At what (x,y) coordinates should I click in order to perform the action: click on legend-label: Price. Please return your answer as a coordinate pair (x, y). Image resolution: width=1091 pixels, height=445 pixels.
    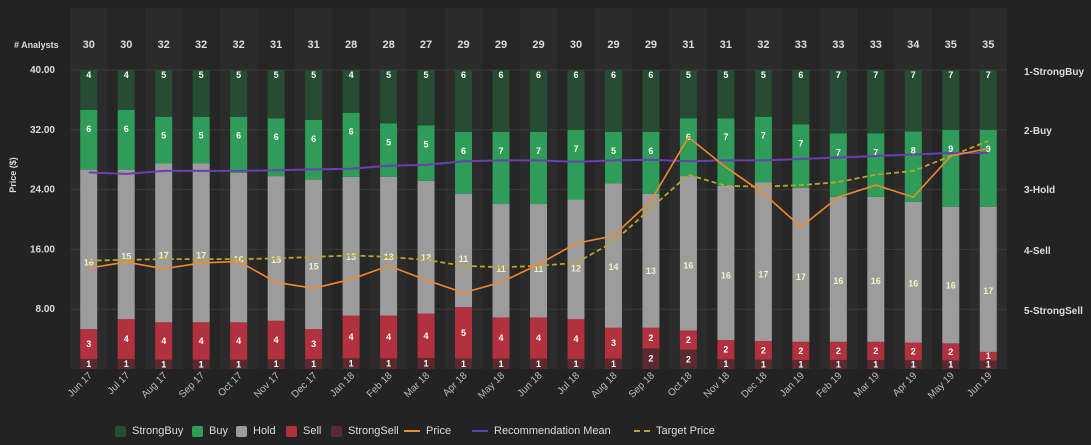
    Looking at the image, I should click on (439, 431).